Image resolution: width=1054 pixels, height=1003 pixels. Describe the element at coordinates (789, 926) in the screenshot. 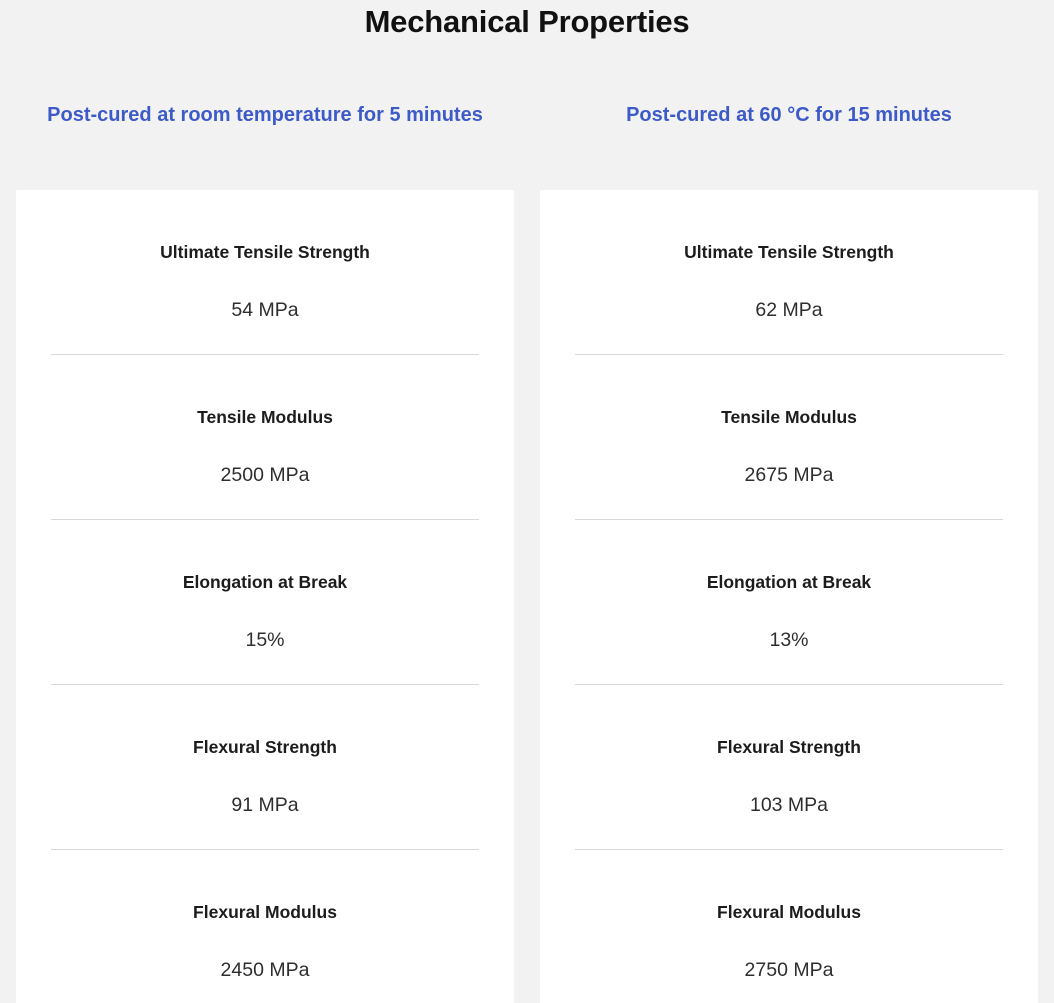

I see `property-row: Flexural Modulus 2750 MPa` at that location.